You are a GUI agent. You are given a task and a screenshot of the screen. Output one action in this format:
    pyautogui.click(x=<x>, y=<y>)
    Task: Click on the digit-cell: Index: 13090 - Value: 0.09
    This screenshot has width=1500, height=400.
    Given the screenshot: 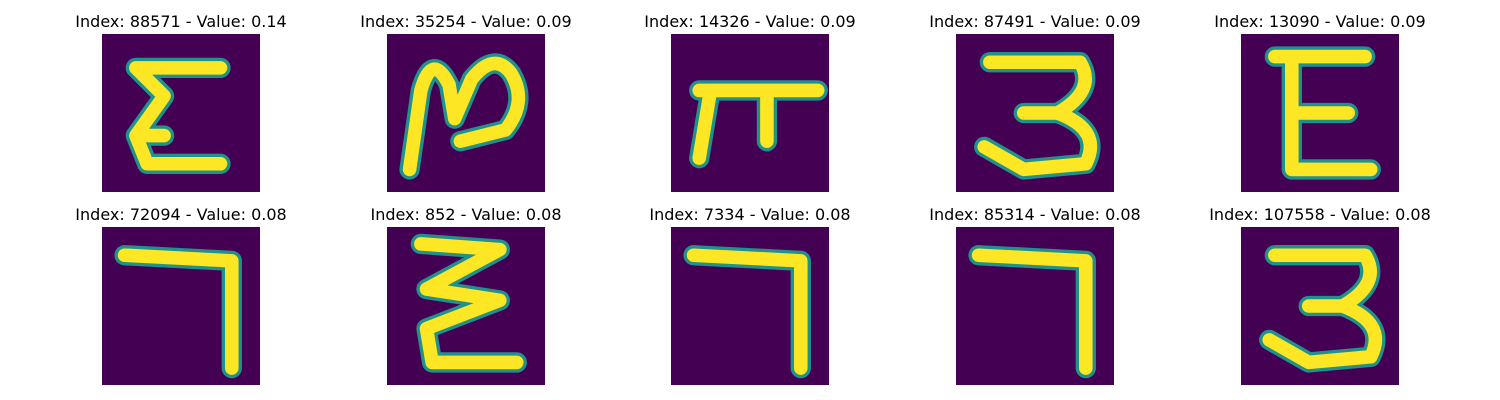 What is the action you would take?
    pyautogui.click(x=1320, y=102)
    